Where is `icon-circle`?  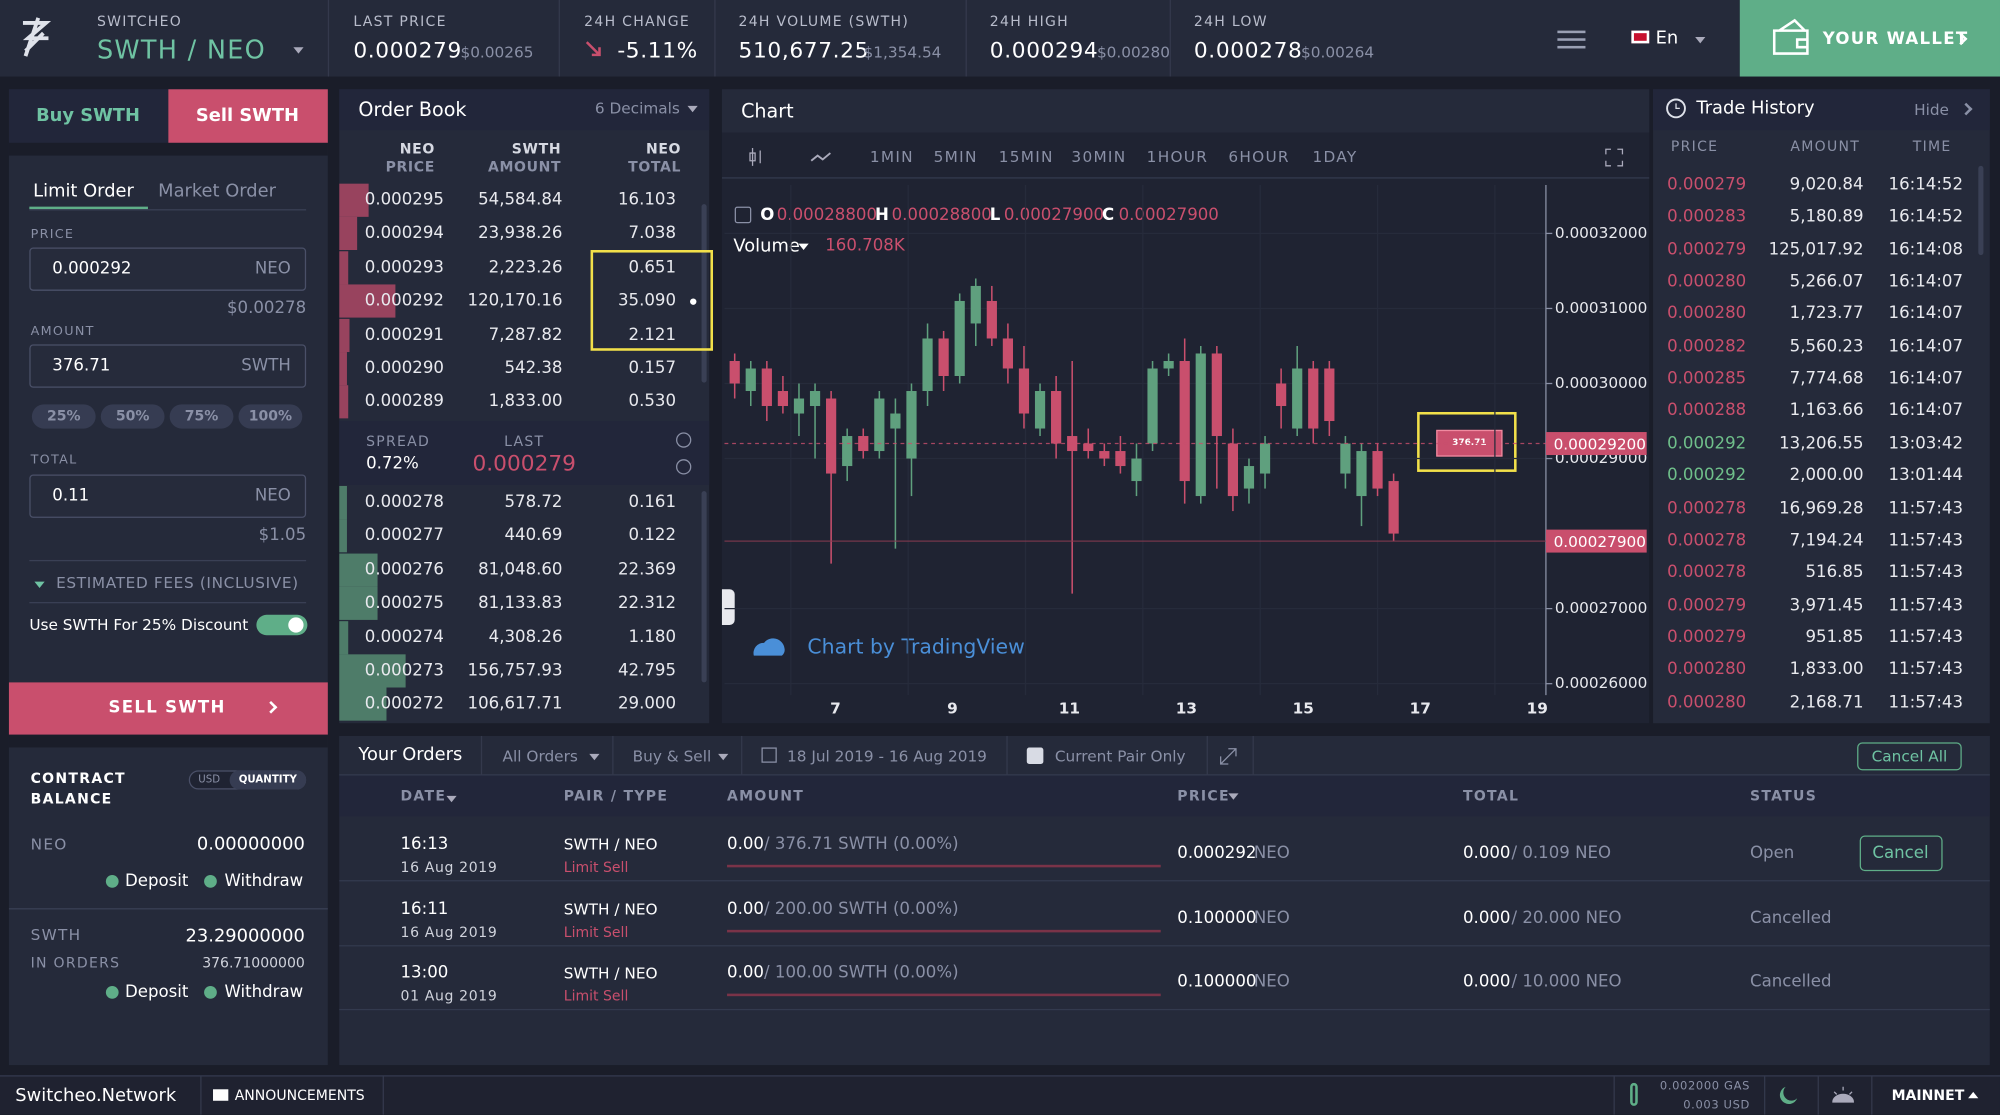
icon-circle is located at coordinates (210, 881).